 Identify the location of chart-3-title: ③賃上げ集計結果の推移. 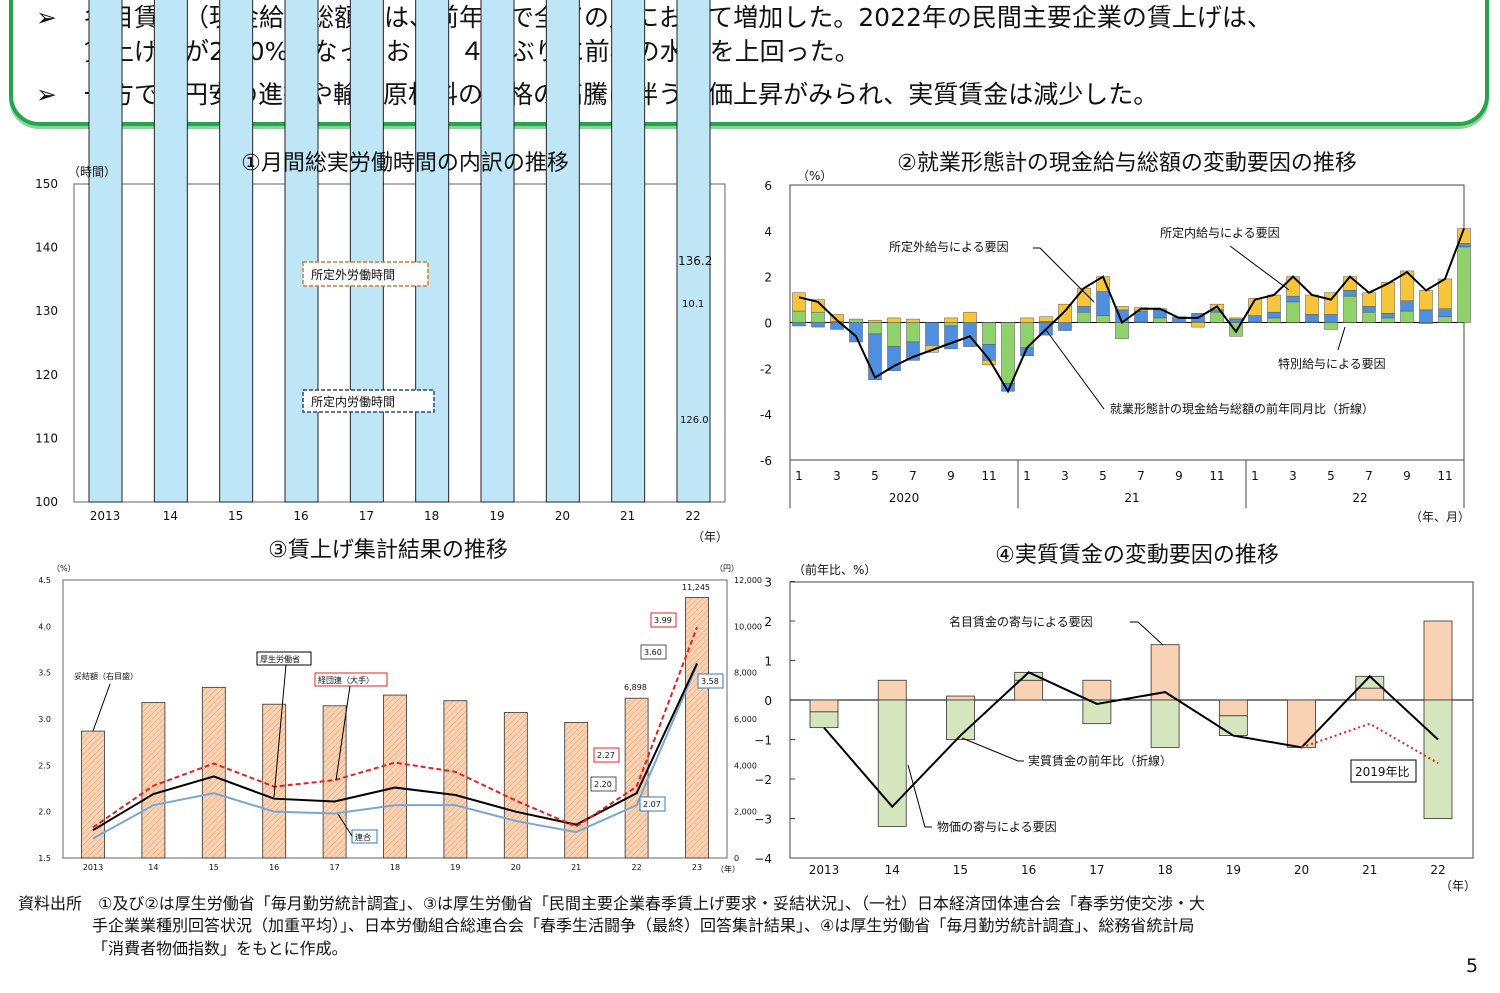
(388, 550).